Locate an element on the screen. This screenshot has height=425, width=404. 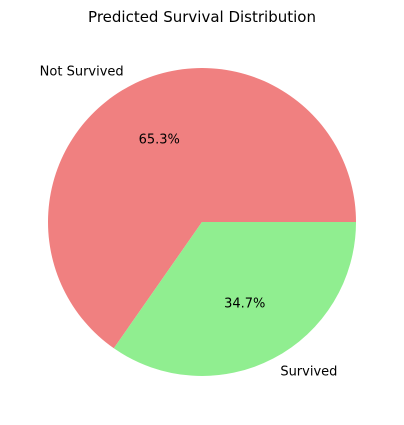
chart-title: Predicted Survival Distribution is located at coordinates (202, 17).